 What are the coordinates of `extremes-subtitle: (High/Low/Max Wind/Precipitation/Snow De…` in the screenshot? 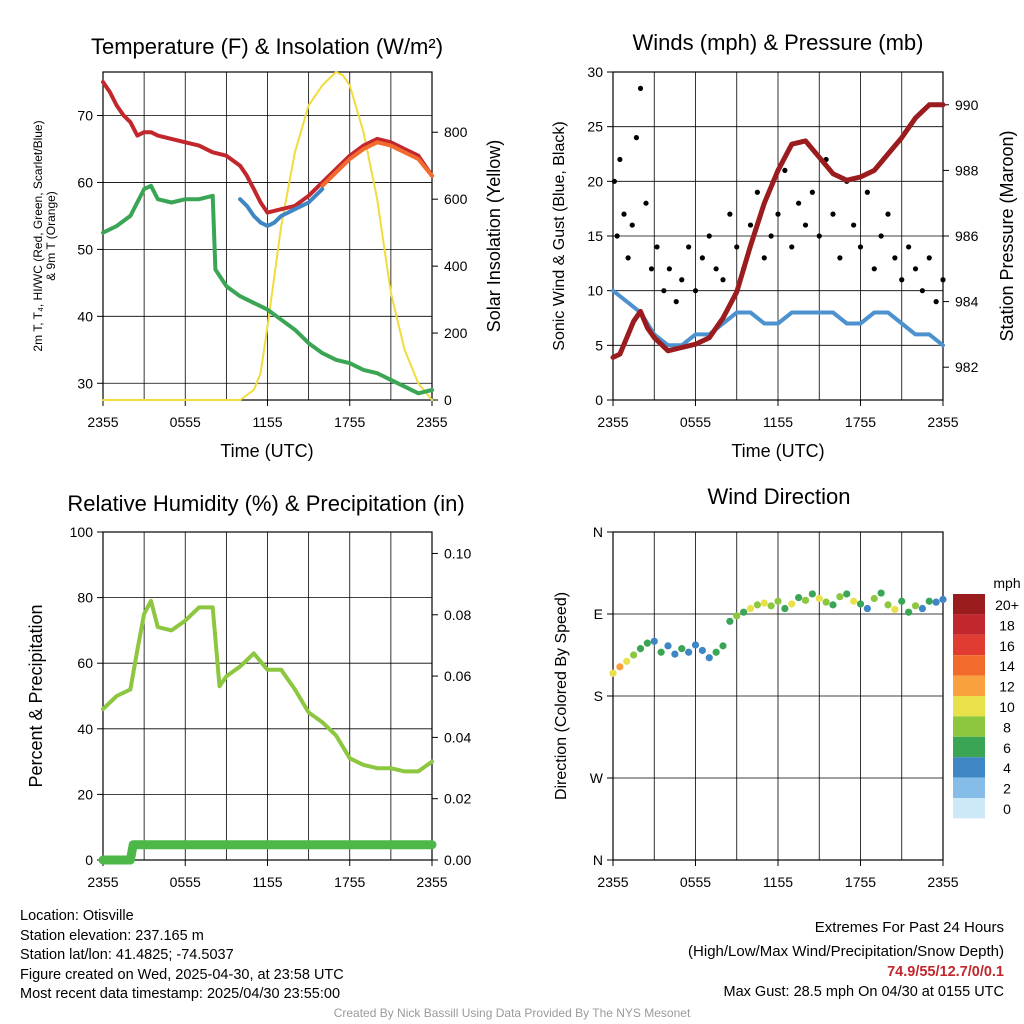 It's located at (846, 951).